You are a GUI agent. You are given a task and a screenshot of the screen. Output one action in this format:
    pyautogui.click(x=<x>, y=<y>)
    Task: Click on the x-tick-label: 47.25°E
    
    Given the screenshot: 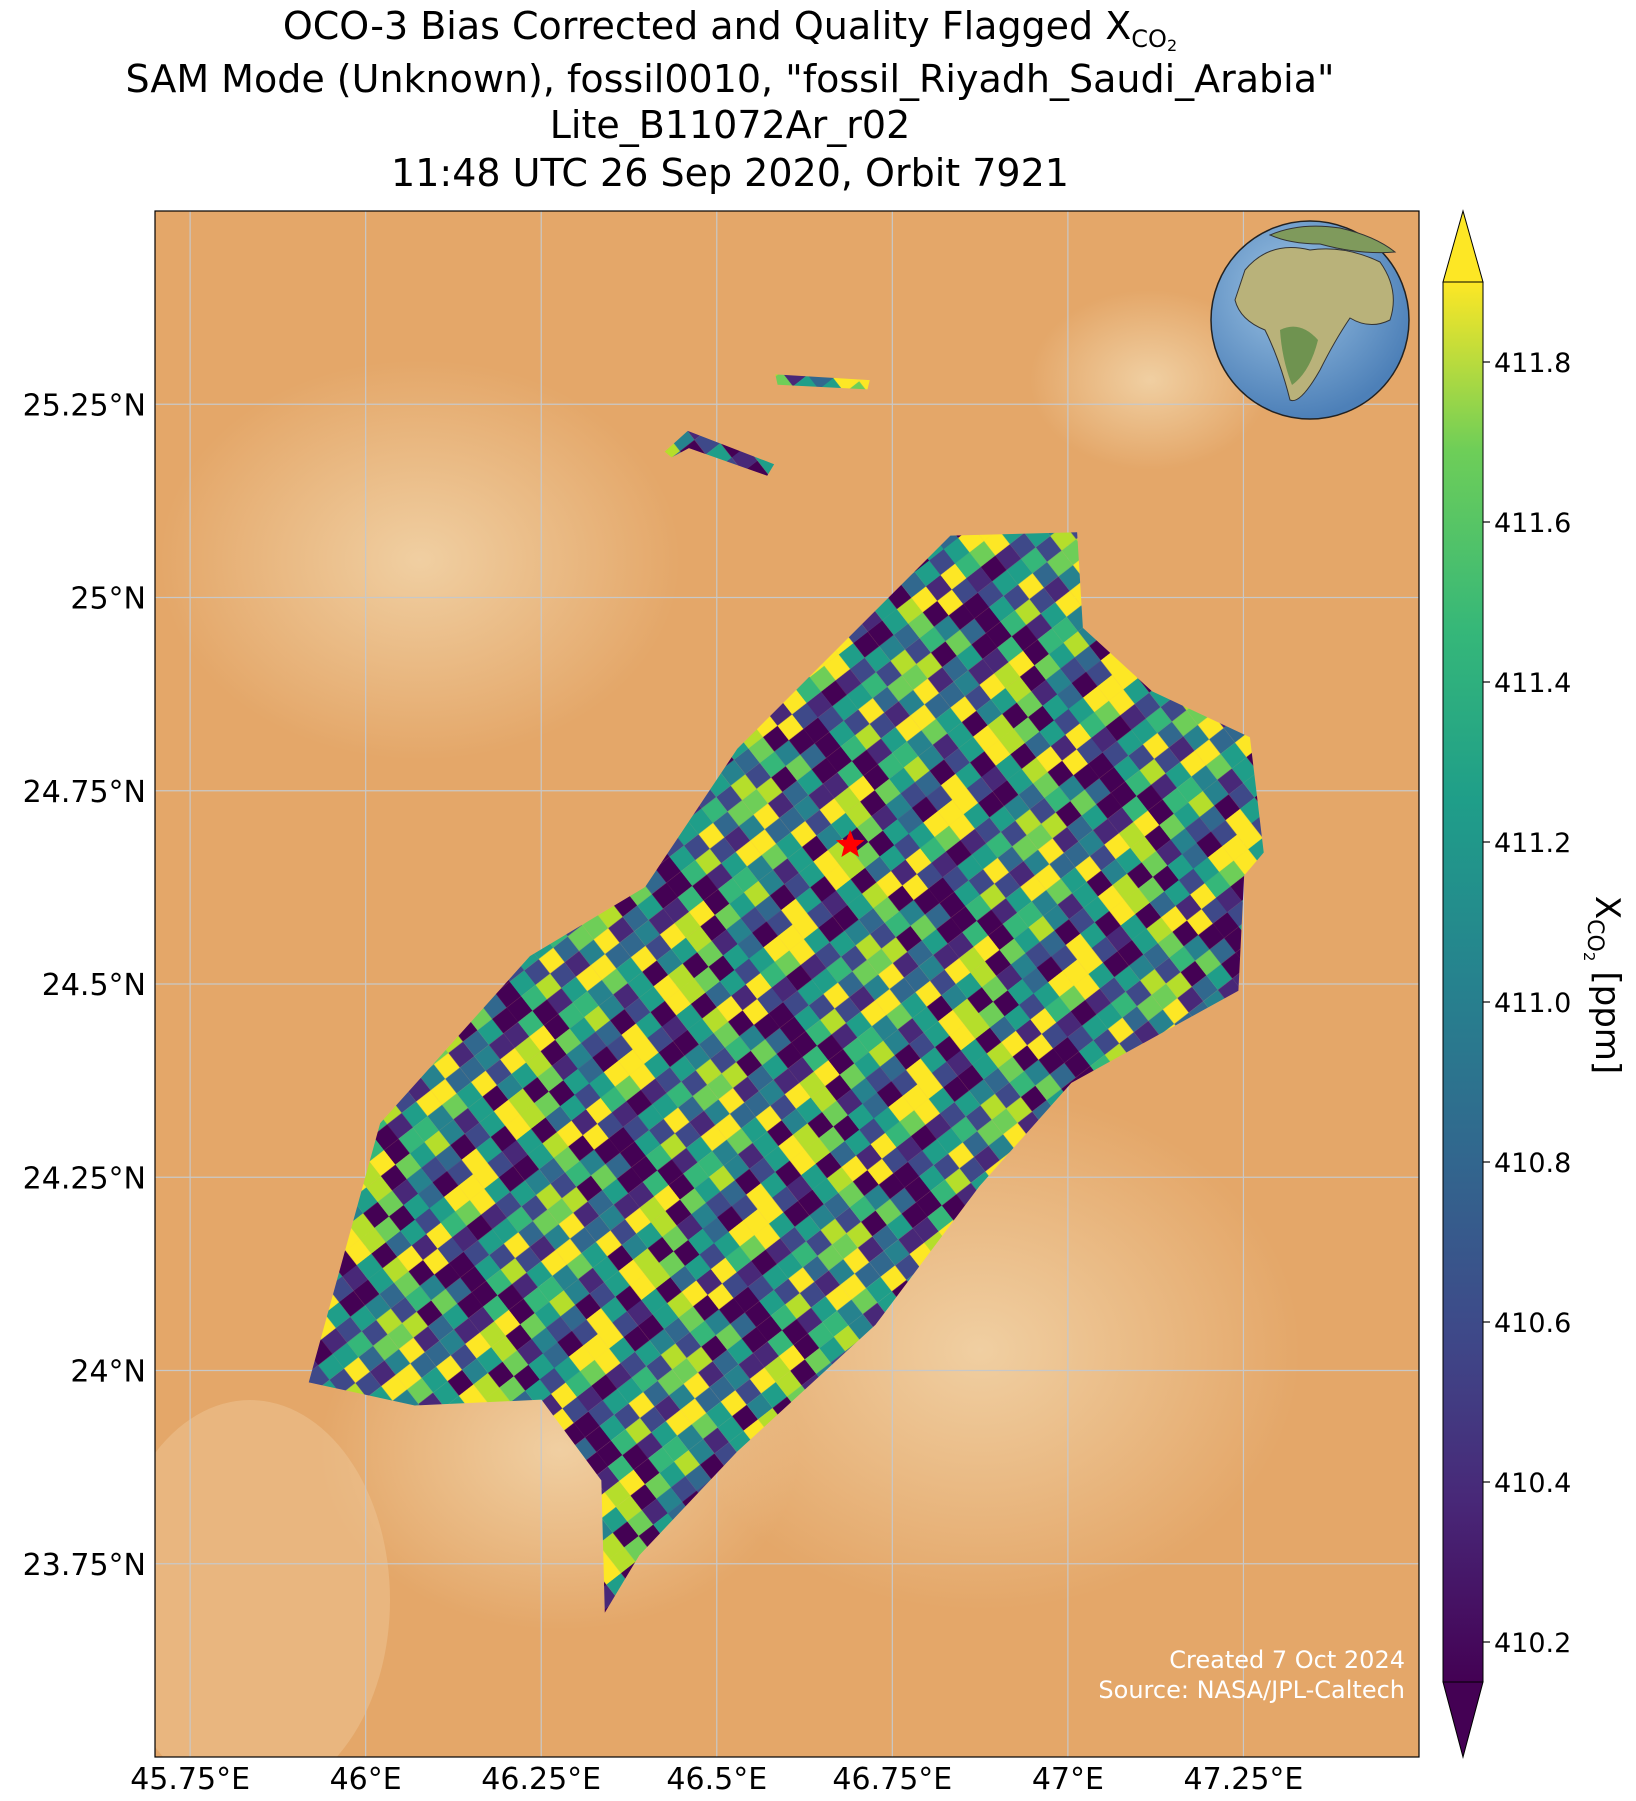 What is the action you would take?
    pyautogui.click(x=1244, y=1779)
    